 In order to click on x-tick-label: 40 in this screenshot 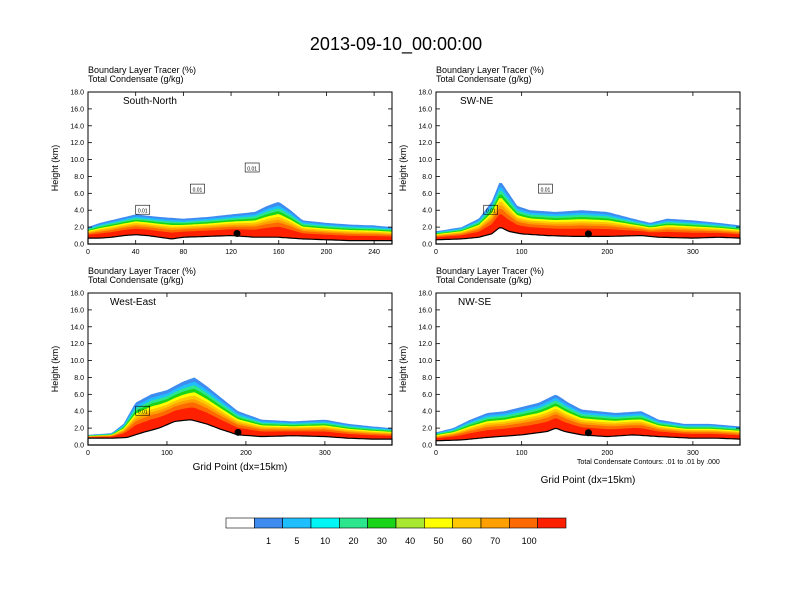, I will do `click(136, 252)`.